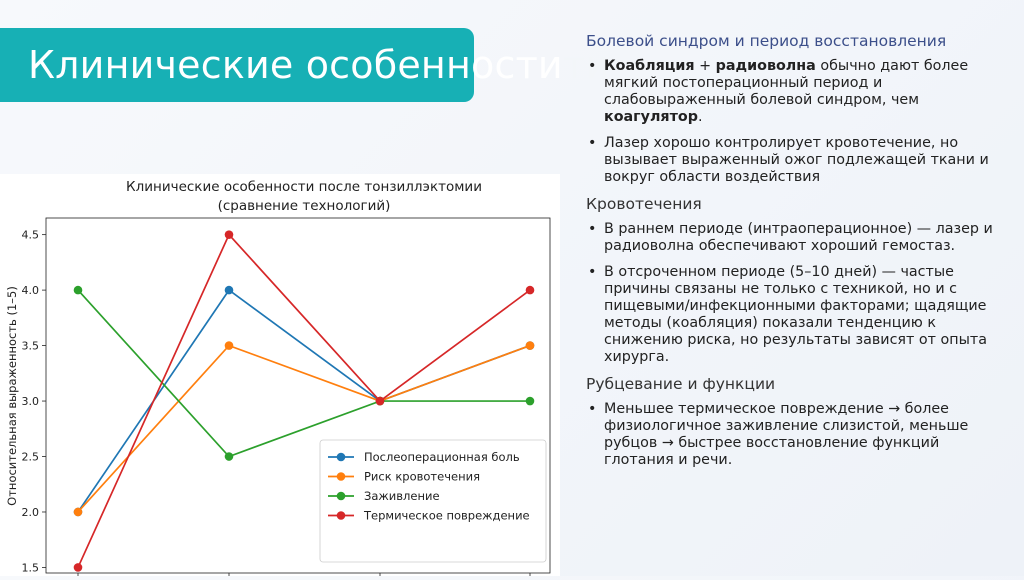 The height and width of the screenshot is (580, 1024). What do you see at coordinates (341, 476) in the screenshot?
I see `legend-marker-bleeding` at bounding box center [341, 476].